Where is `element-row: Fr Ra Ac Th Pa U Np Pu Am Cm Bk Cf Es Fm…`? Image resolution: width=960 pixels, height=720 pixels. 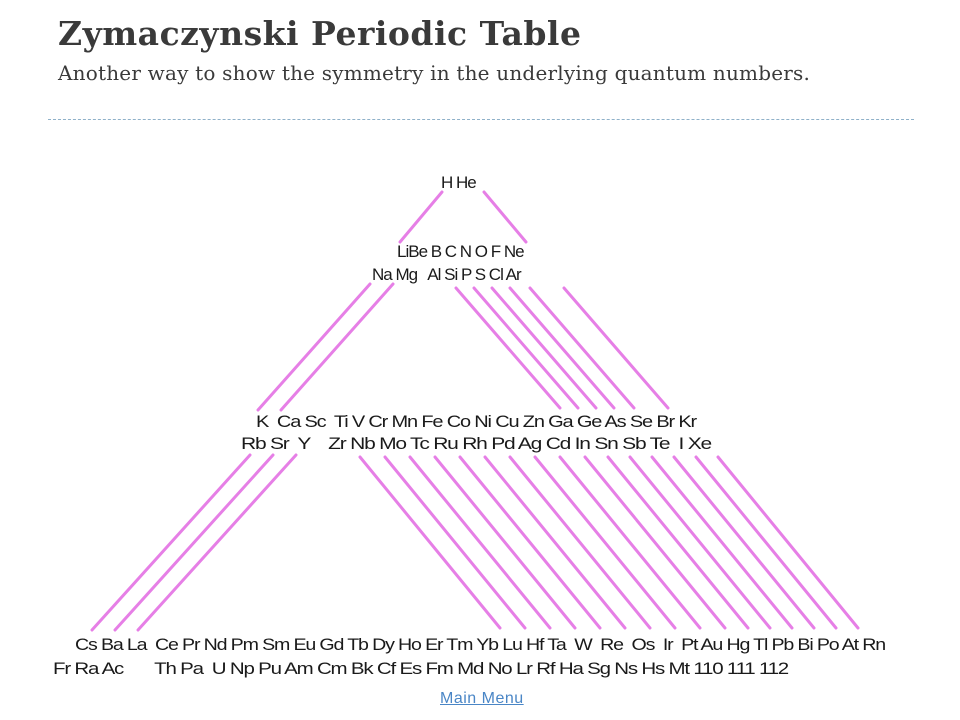 element-row: Fr Ra Ac Th Pa U Np Pu Am Cm Bk Cf Es Fm… is located at coordinates (421, 668).